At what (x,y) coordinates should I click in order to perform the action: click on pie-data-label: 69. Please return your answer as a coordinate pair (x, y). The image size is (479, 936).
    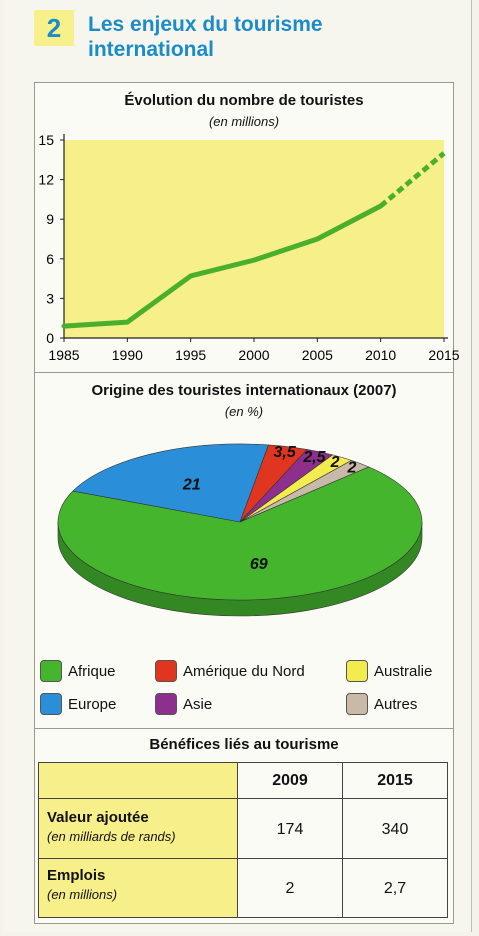
    Looking at the image, I should click on (259, 564).